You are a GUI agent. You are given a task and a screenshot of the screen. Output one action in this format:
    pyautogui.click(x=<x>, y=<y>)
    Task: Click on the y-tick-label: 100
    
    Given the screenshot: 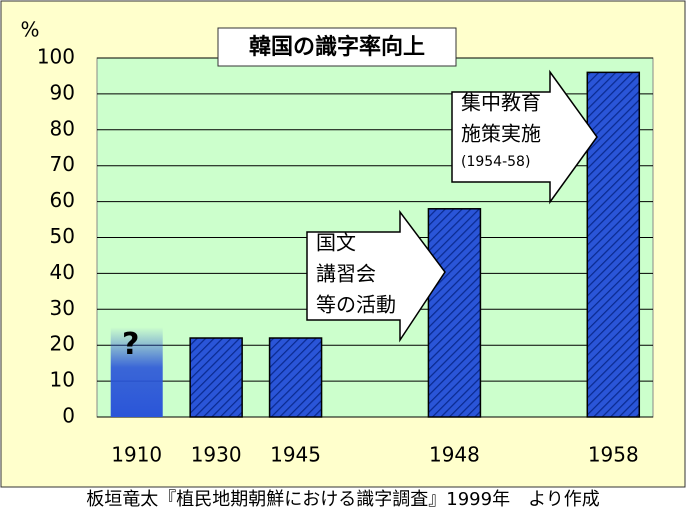 What is the action you would take?
    pyautogui.click(x=56, y=57)
    